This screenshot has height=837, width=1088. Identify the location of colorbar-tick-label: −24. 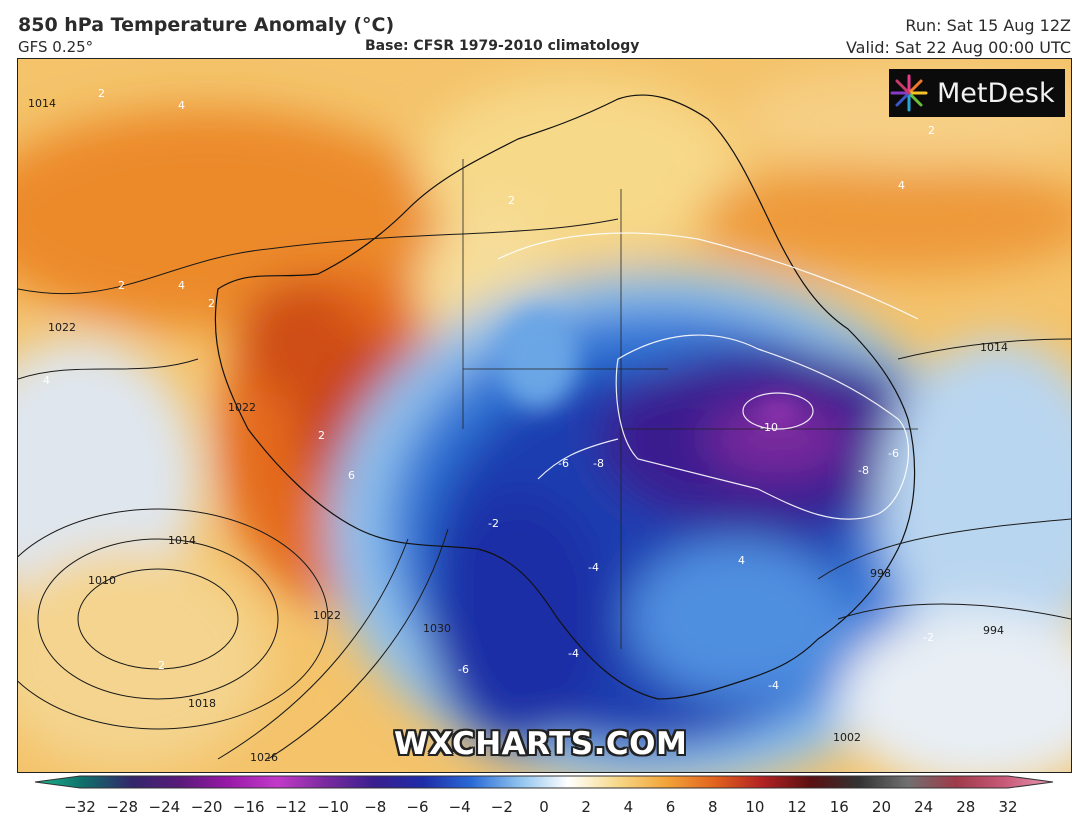
(165, 807).